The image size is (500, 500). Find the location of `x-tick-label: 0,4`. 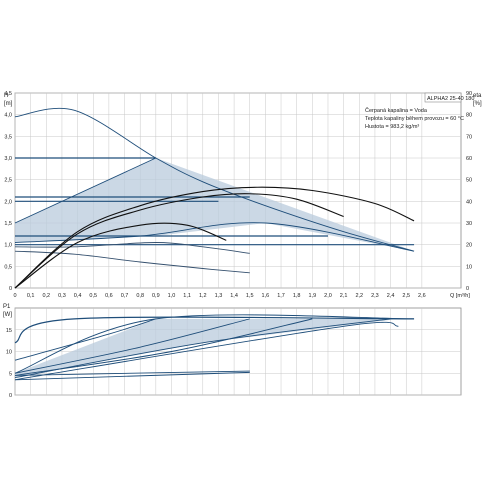

x-tick-label: 0,4 is located at coordinates (78, 296).